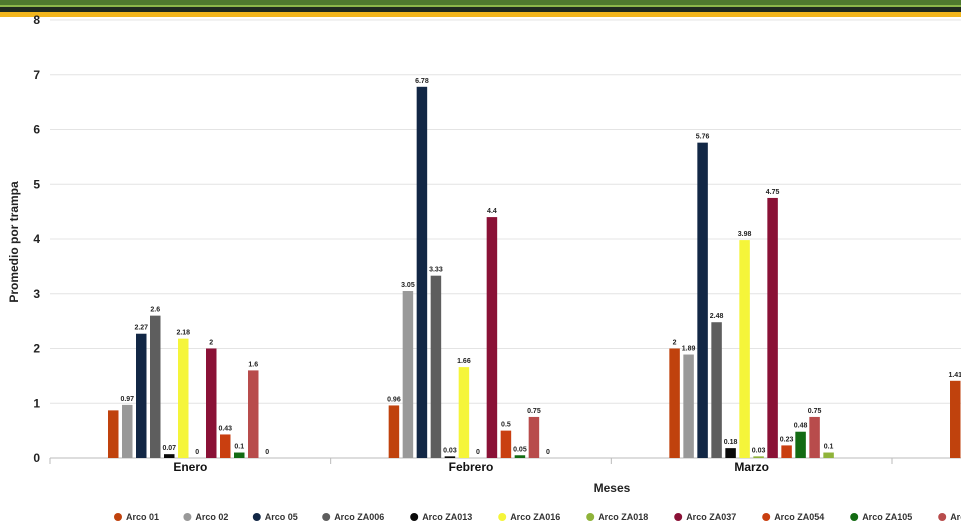 This screenshot has height=525, width=961. What do you see at coordinates (801, 426) in the screenshot?
I see `data-label: 0.48` at bounding box center [801, 426].